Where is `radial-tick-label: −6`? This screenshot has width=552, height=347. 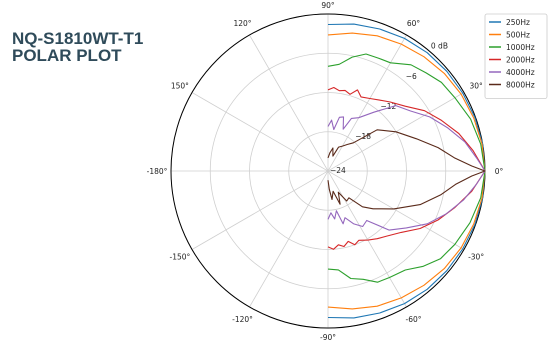
radial-tick-label: −6 is located at coordinates (411, 76).